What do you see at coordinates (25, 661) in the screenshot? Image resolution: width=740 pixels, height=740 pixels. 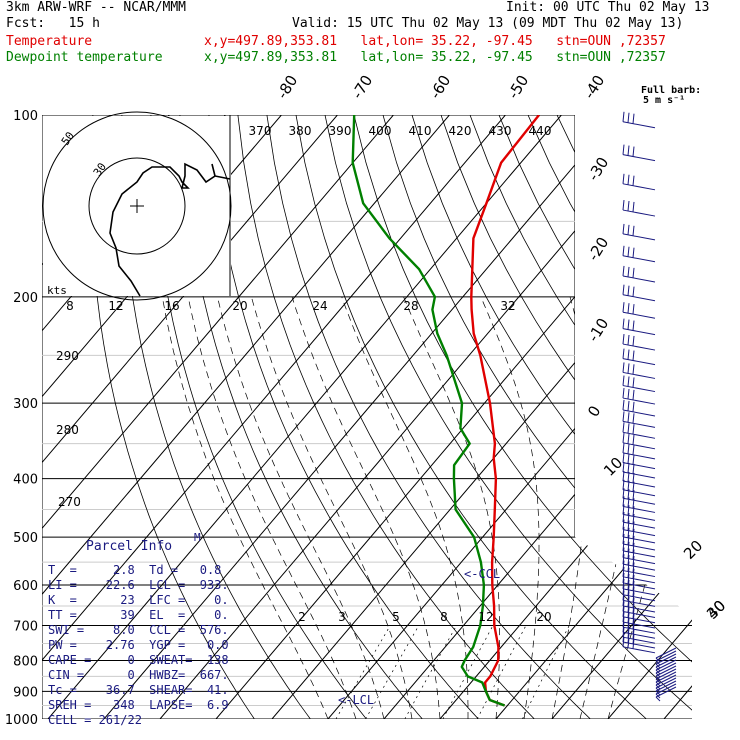 I see `pressure-tick-label: 800` at bounding box center [25, 661].